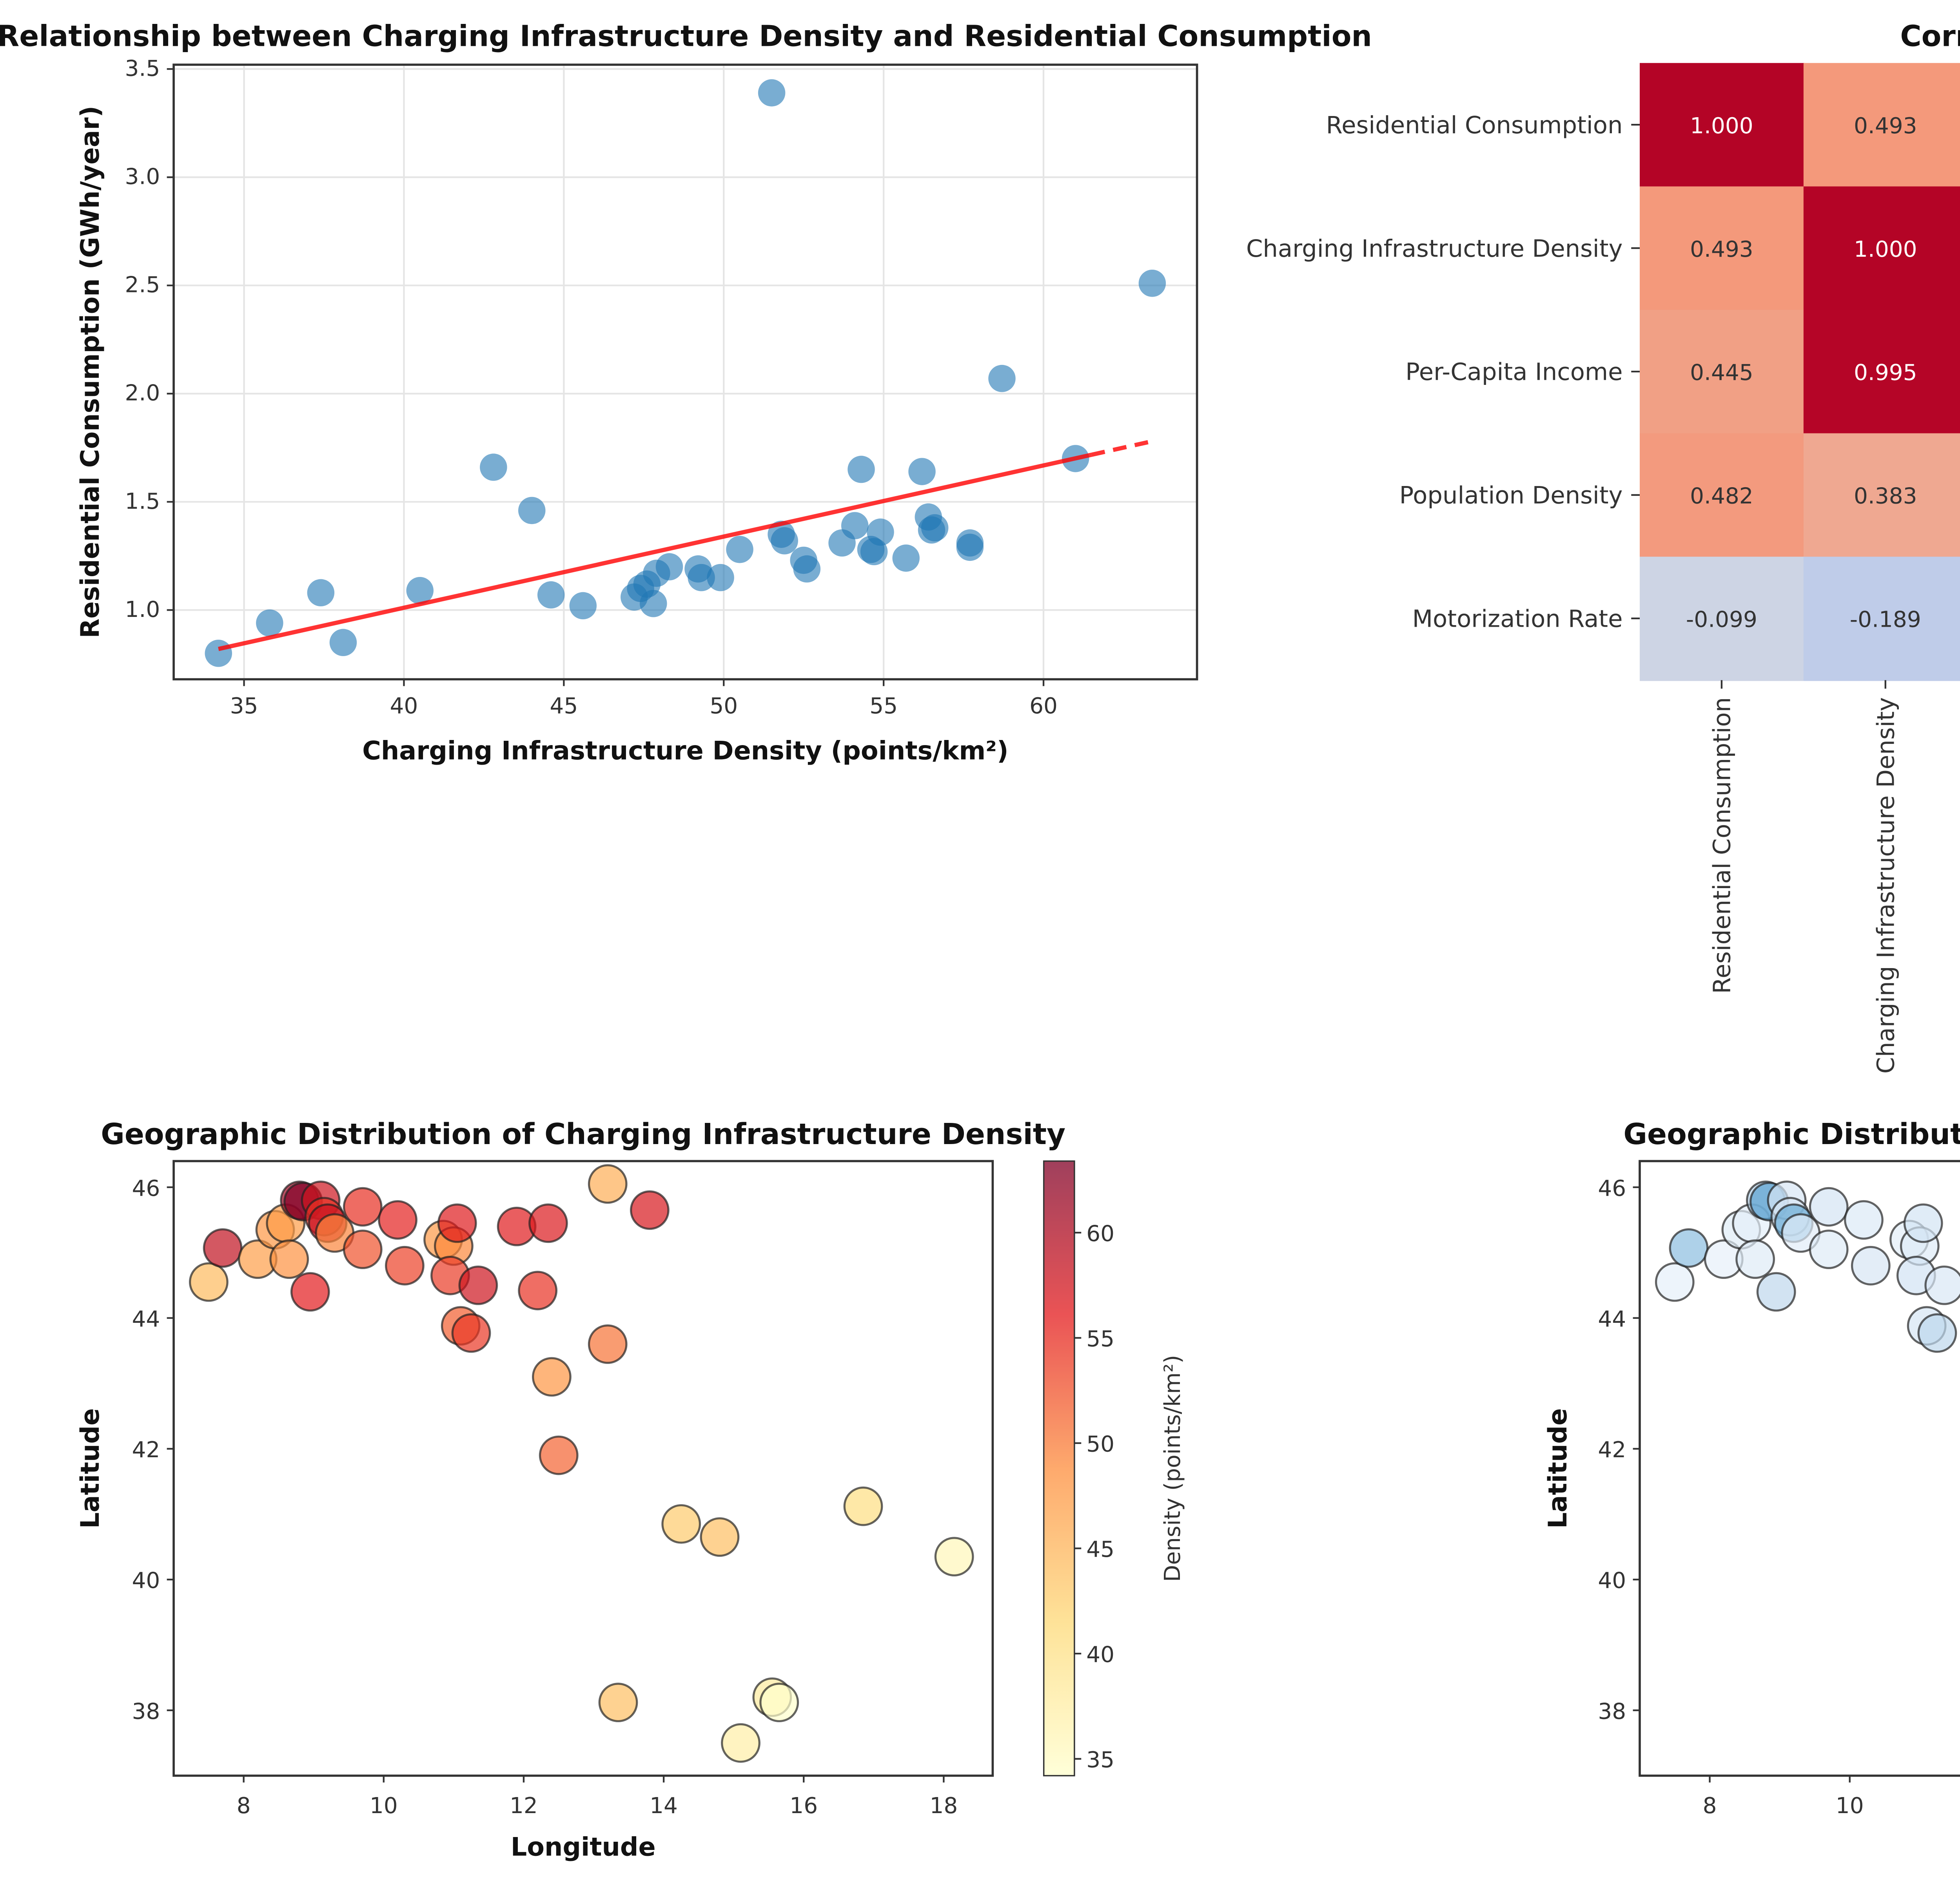 Image resolution: width=1960 pixels, height=1877 pixels. What do you see at coordinates (1612, 1450) in the screenshot?
I see `y-tick-label: 42` at bounding box center [1612, 1450].